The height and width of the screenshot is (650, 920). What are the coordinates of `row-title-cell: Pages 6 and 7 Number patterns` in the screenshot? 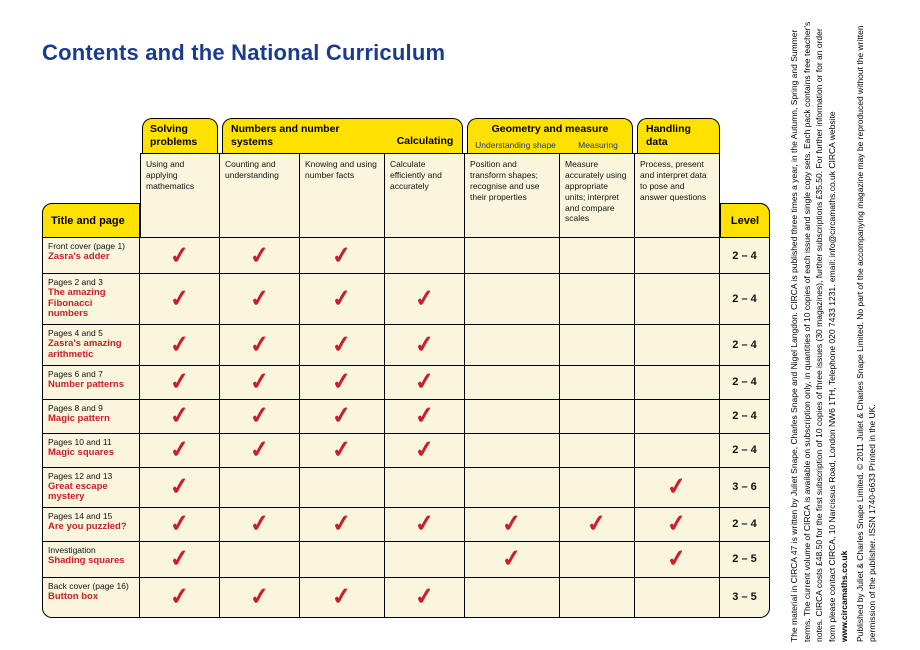 It's located at (91, 382).